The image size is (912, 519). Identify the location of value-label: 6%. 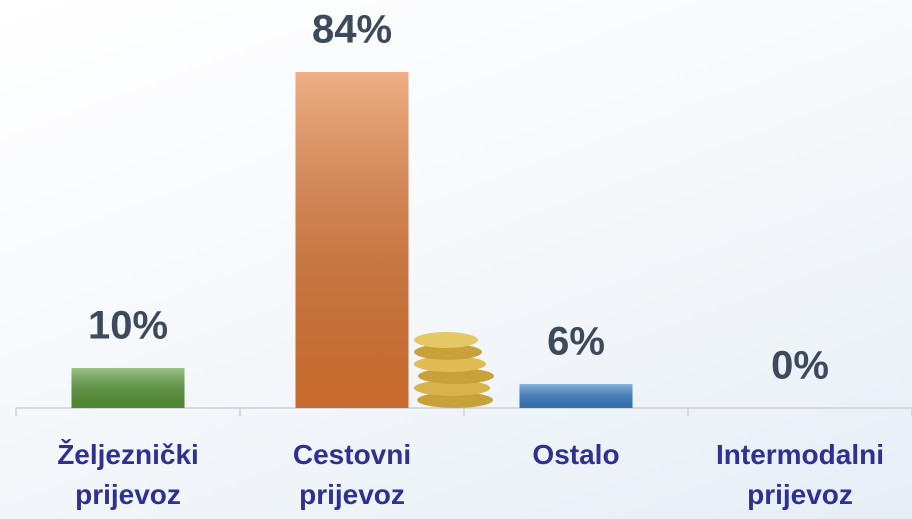
(576, 342).